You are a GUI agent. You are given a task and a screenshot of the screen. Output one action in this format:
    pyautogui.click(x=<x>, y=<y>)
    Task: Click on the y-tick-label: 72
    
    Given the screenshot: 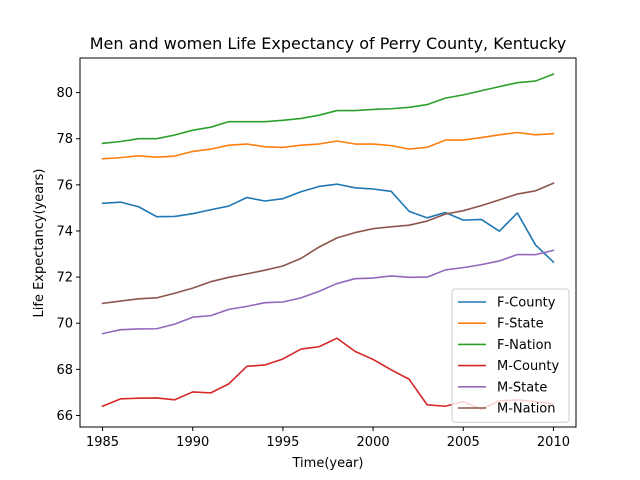 What is the action you would take?
    pyautogui.click(x=64, y=278)
    